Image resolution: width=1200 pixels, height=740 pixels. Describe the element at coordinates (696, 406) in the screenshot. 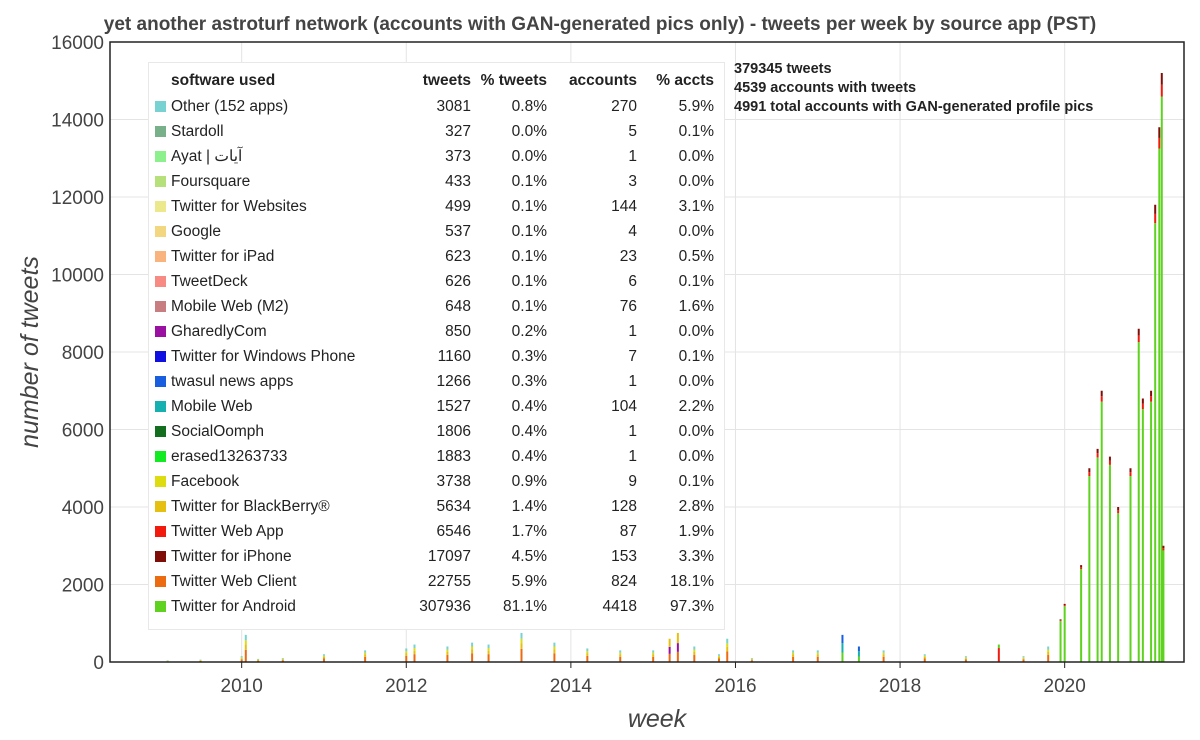

I see `legend-pct-accts: 2.2%` at that location.